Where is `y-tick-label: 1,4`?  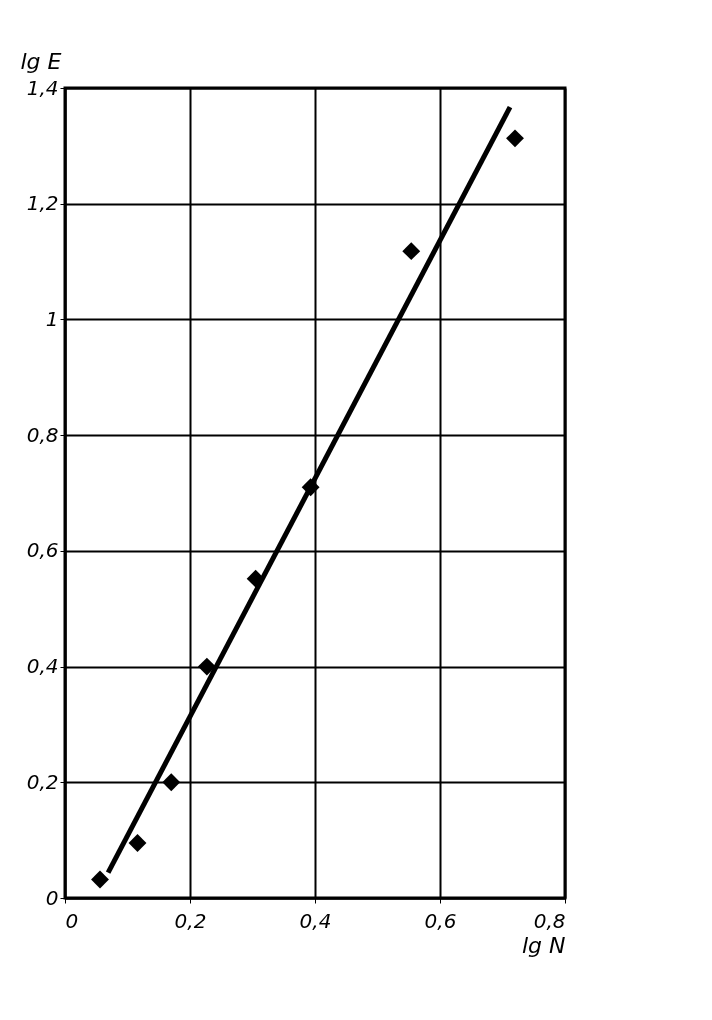
y-tick-label: 1,4 is located at coordinates (42, 87).